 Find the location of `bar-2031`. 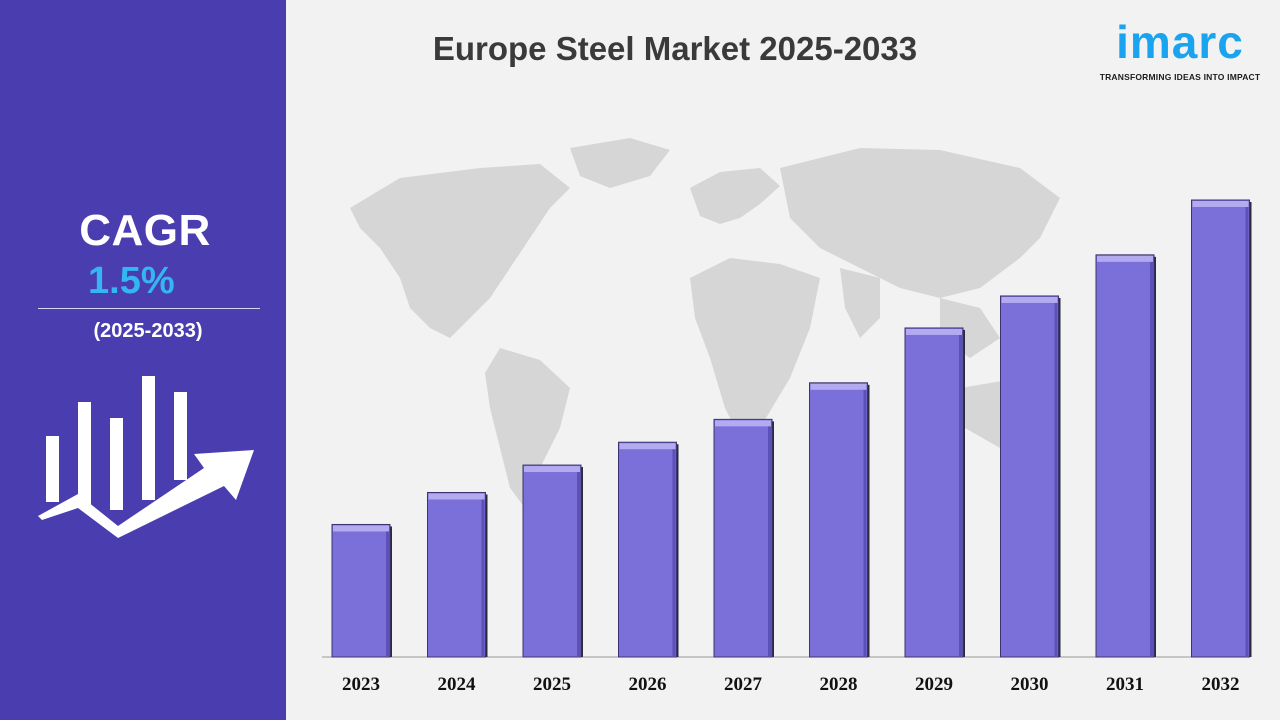

bar-2031 is located at coordinates (1125, 456).